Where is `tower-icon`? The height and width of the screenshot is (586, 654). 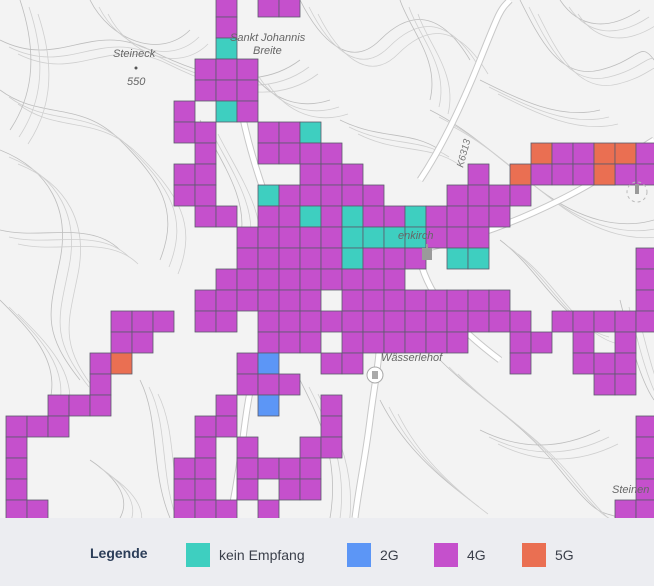 tower-icon is located at coordinates (637, 192).